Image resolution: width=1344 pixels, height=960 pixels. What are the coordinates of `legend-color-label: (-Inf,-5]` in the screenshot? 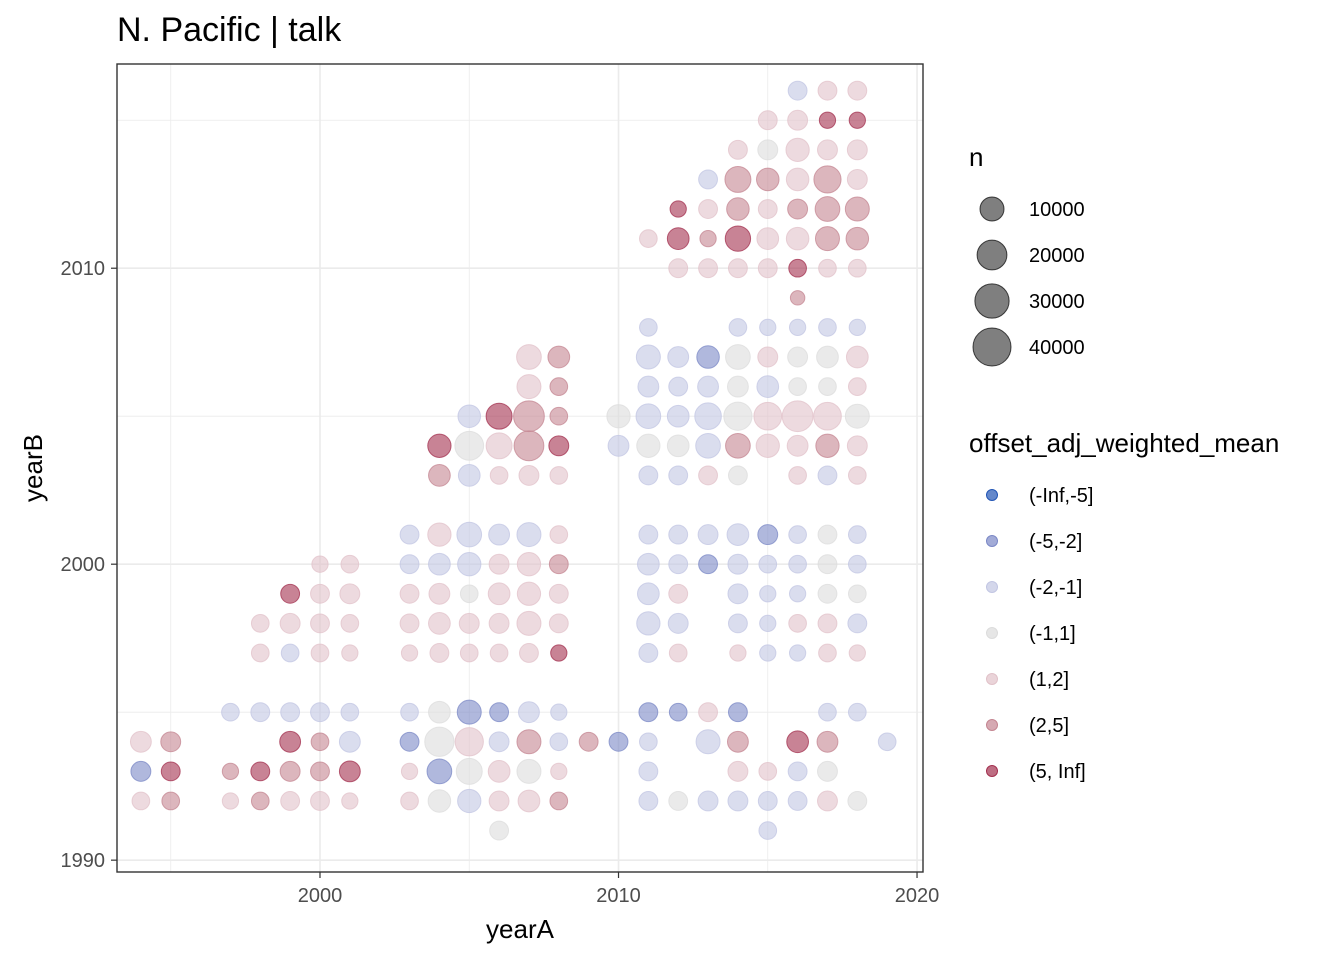 It's located at (1061, 496).